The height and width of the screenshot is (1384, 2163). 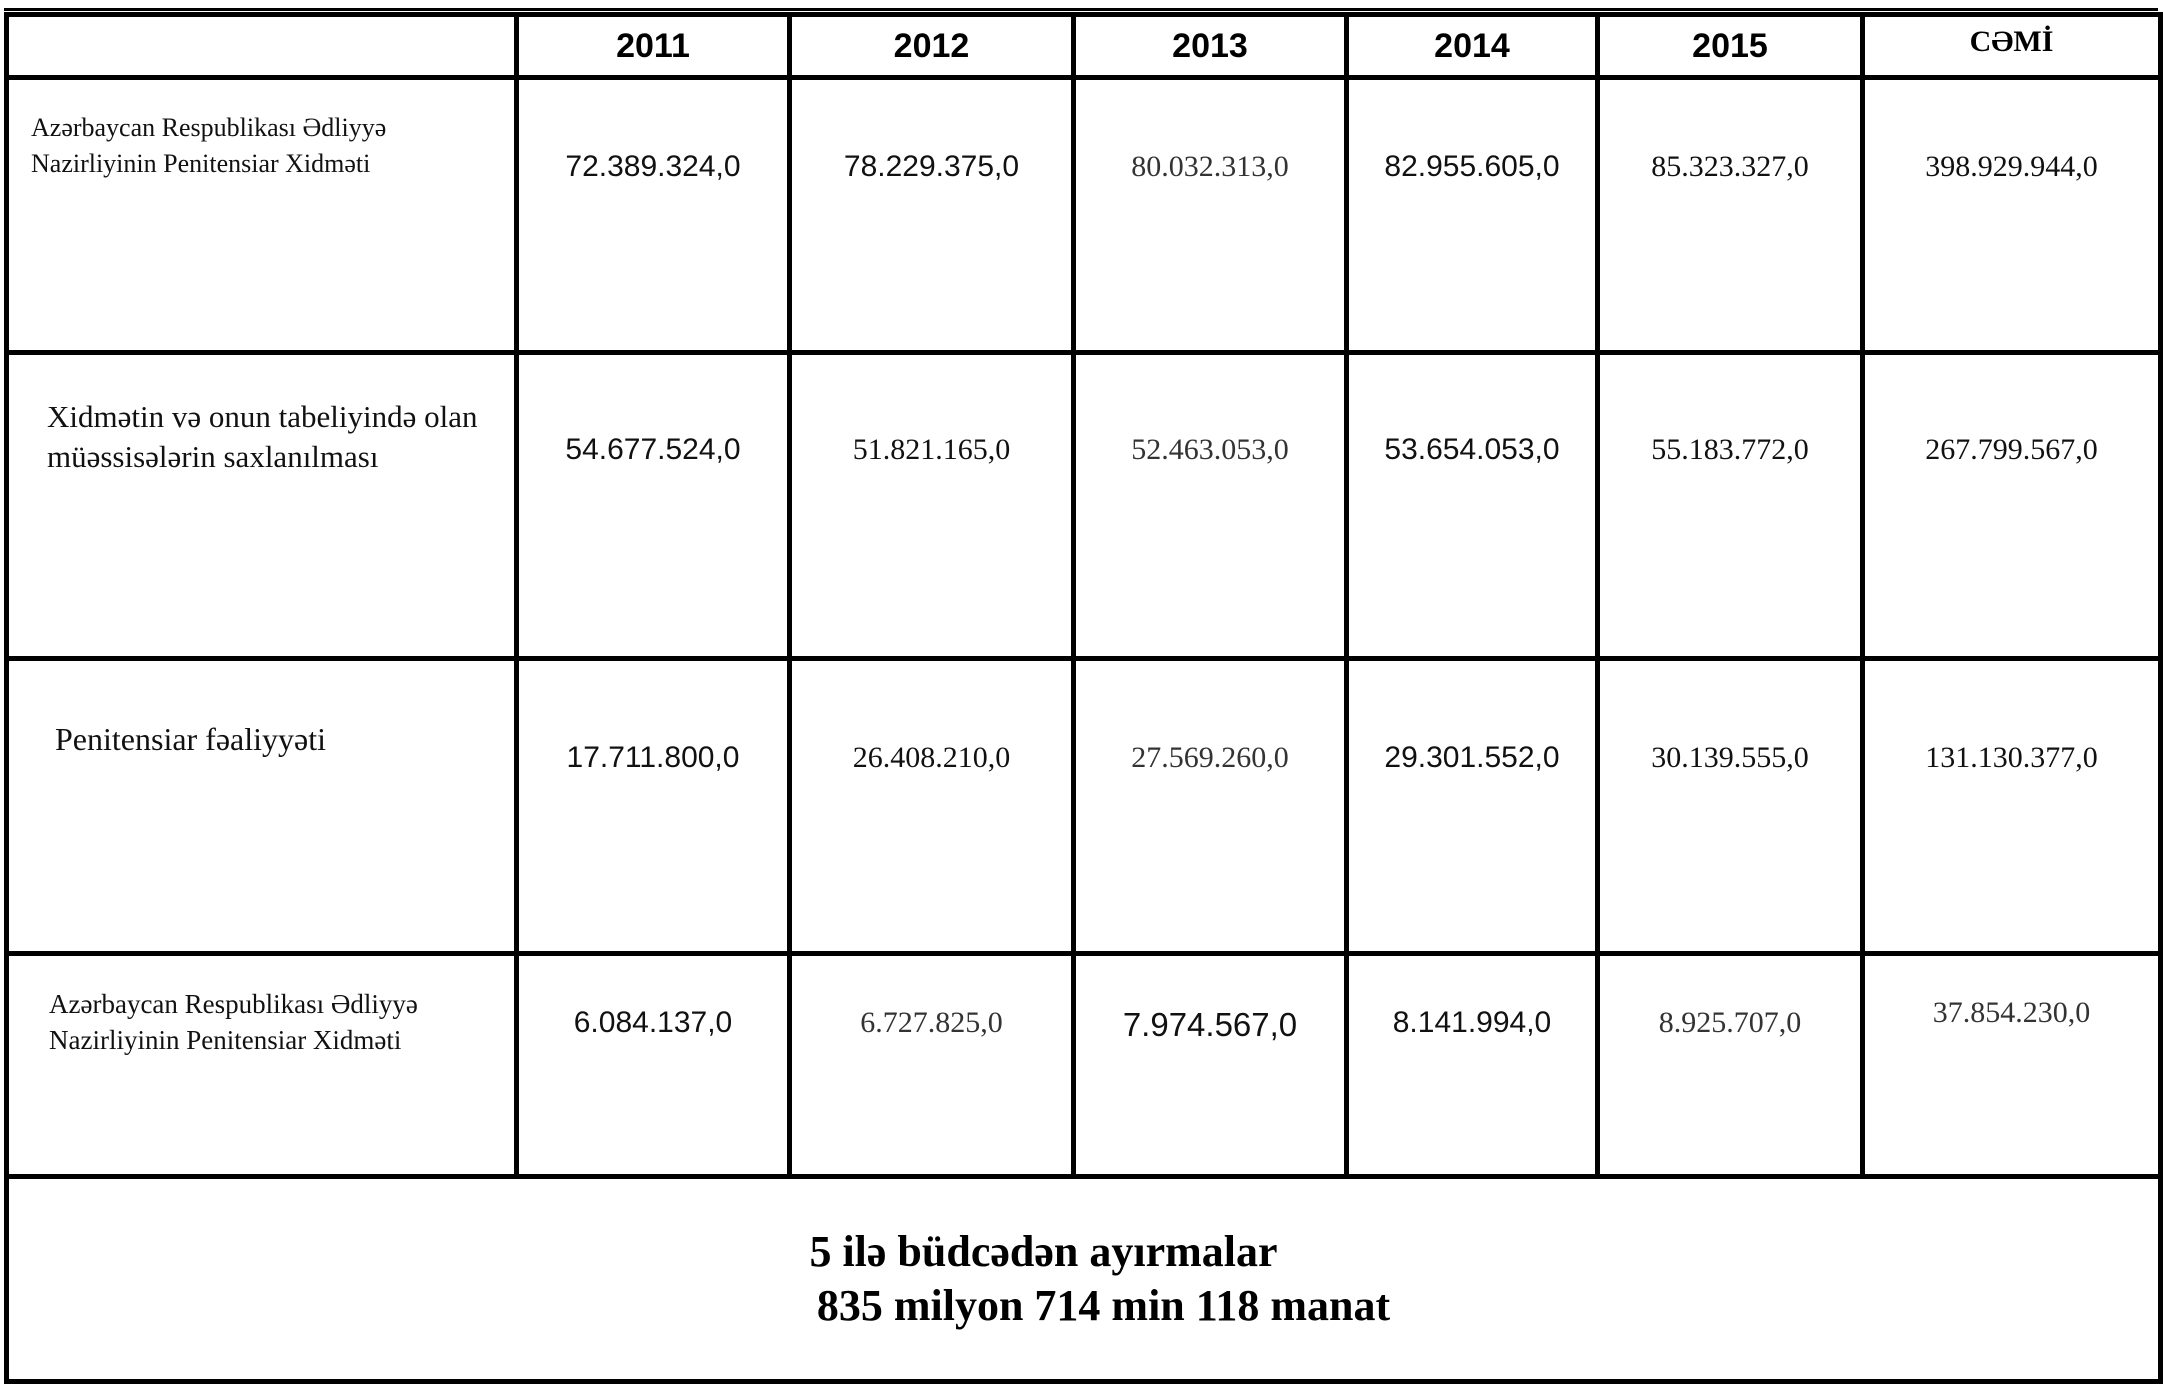 I want to click on cell-total: 398.929.944,0, so click(x=2011, y=215).